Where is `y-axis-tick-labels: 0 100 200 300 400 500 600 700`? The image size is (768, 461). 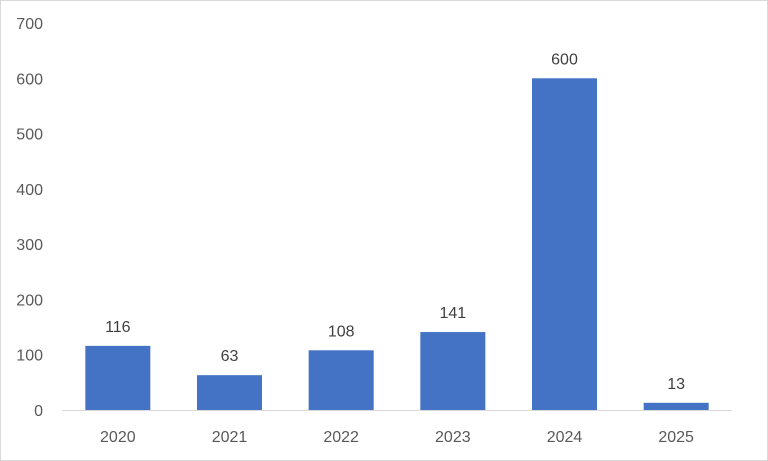
y-axis-tick-labels: 0 100 200 300 400 500 600 700 is located at coordinates (29, 218).